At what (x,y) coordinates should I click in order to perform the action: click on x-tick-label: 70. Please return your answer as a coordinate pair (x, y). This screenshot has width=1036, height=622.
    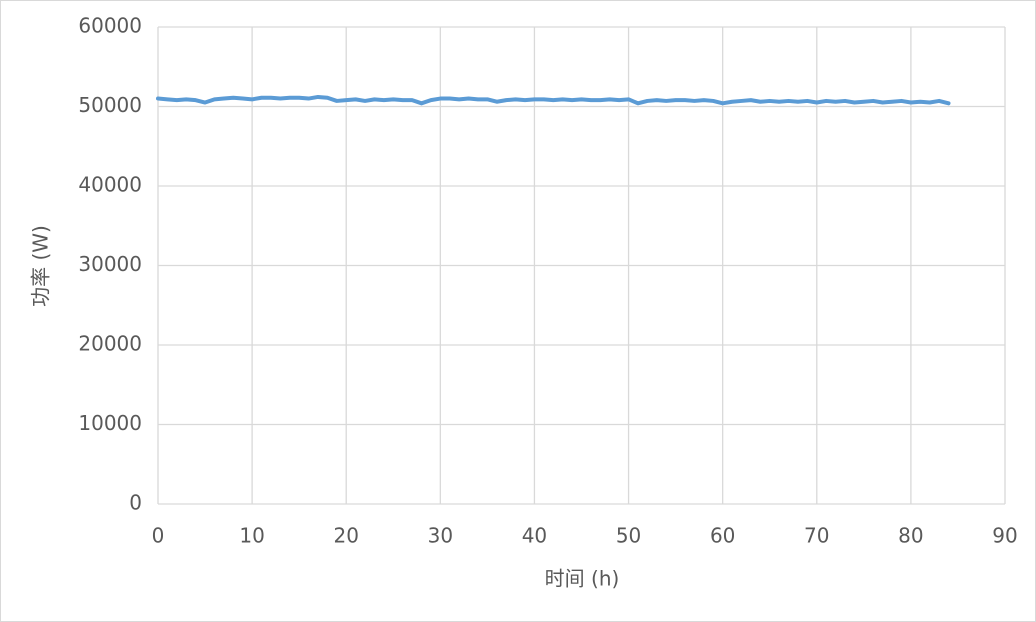
    Looking at the image, I should click on (816, 536).